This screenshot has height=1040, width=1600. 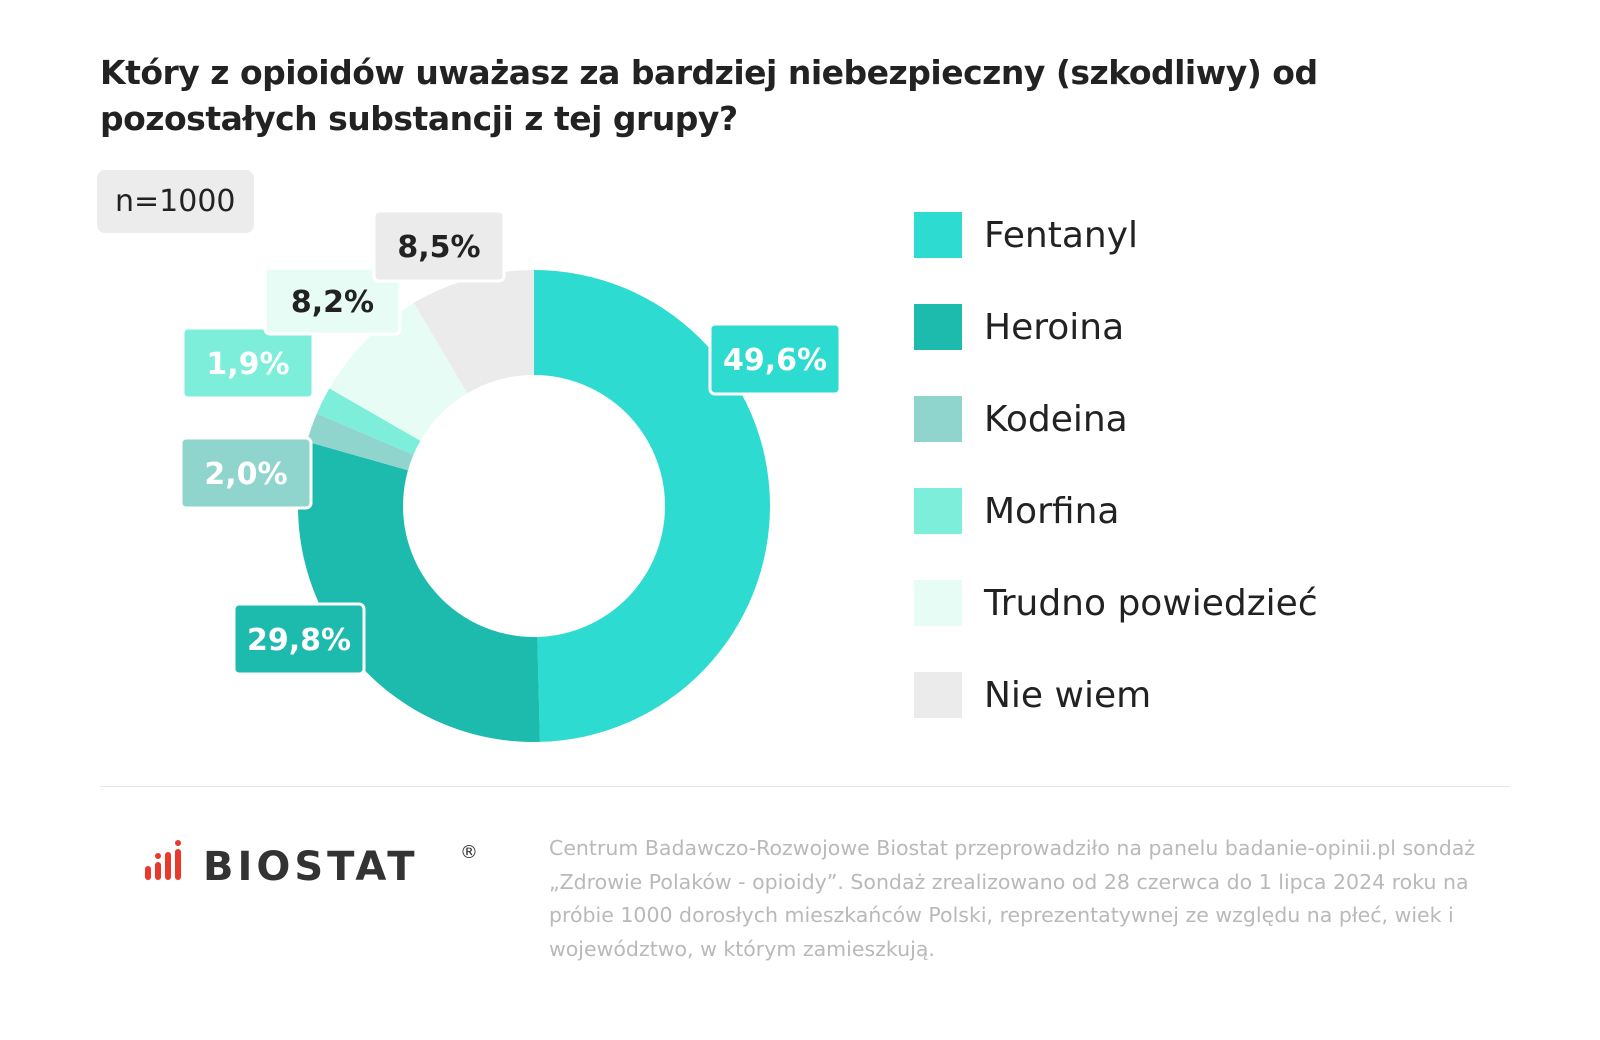 What do you see at coordinates (1061, 235) in the screenshot?
I see `legend-label: Fentanyl` at bounding box center [1061, 235].